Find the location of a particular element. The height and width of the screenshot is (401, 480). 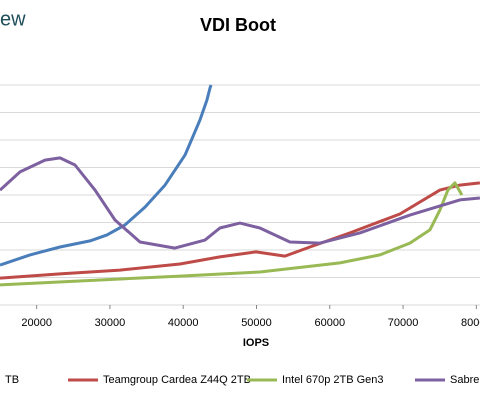

legend-label: TB is located at coordinates (12, 380).